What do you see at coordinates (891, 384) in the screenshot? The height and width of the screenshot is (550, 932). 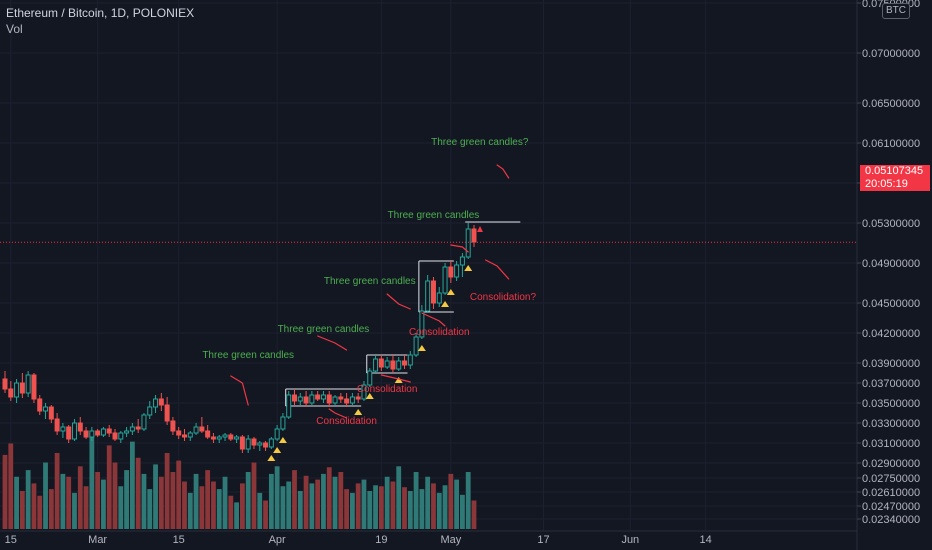 I see `price-tick-label: 0.03700000` at bounding box center [891, 384].